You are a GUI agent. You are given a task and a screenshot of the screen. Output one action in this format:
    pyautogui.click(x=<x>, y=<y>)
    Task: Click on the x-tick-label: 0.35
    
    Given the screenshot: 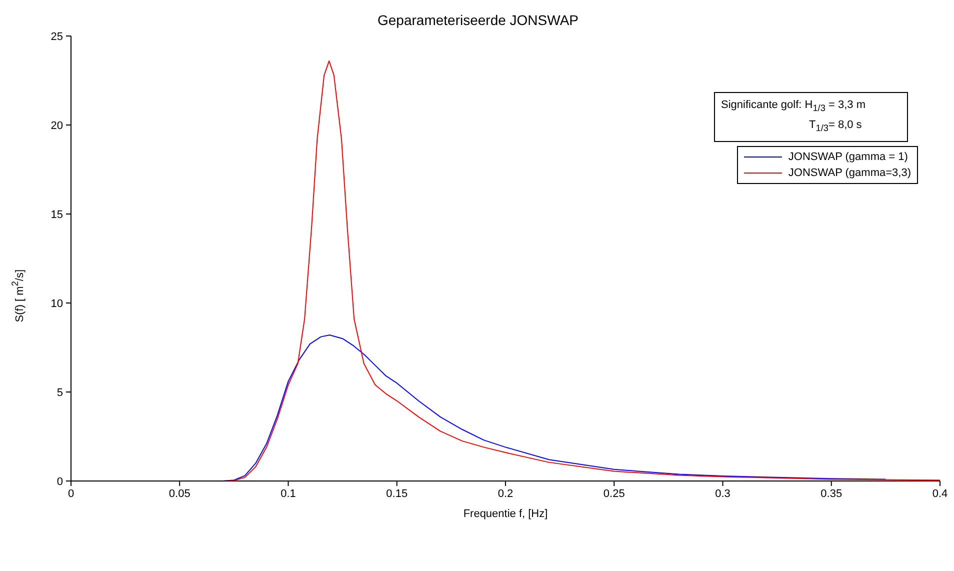 What is the action you would take?
    pyautogui.click(x=831, y=494)
    